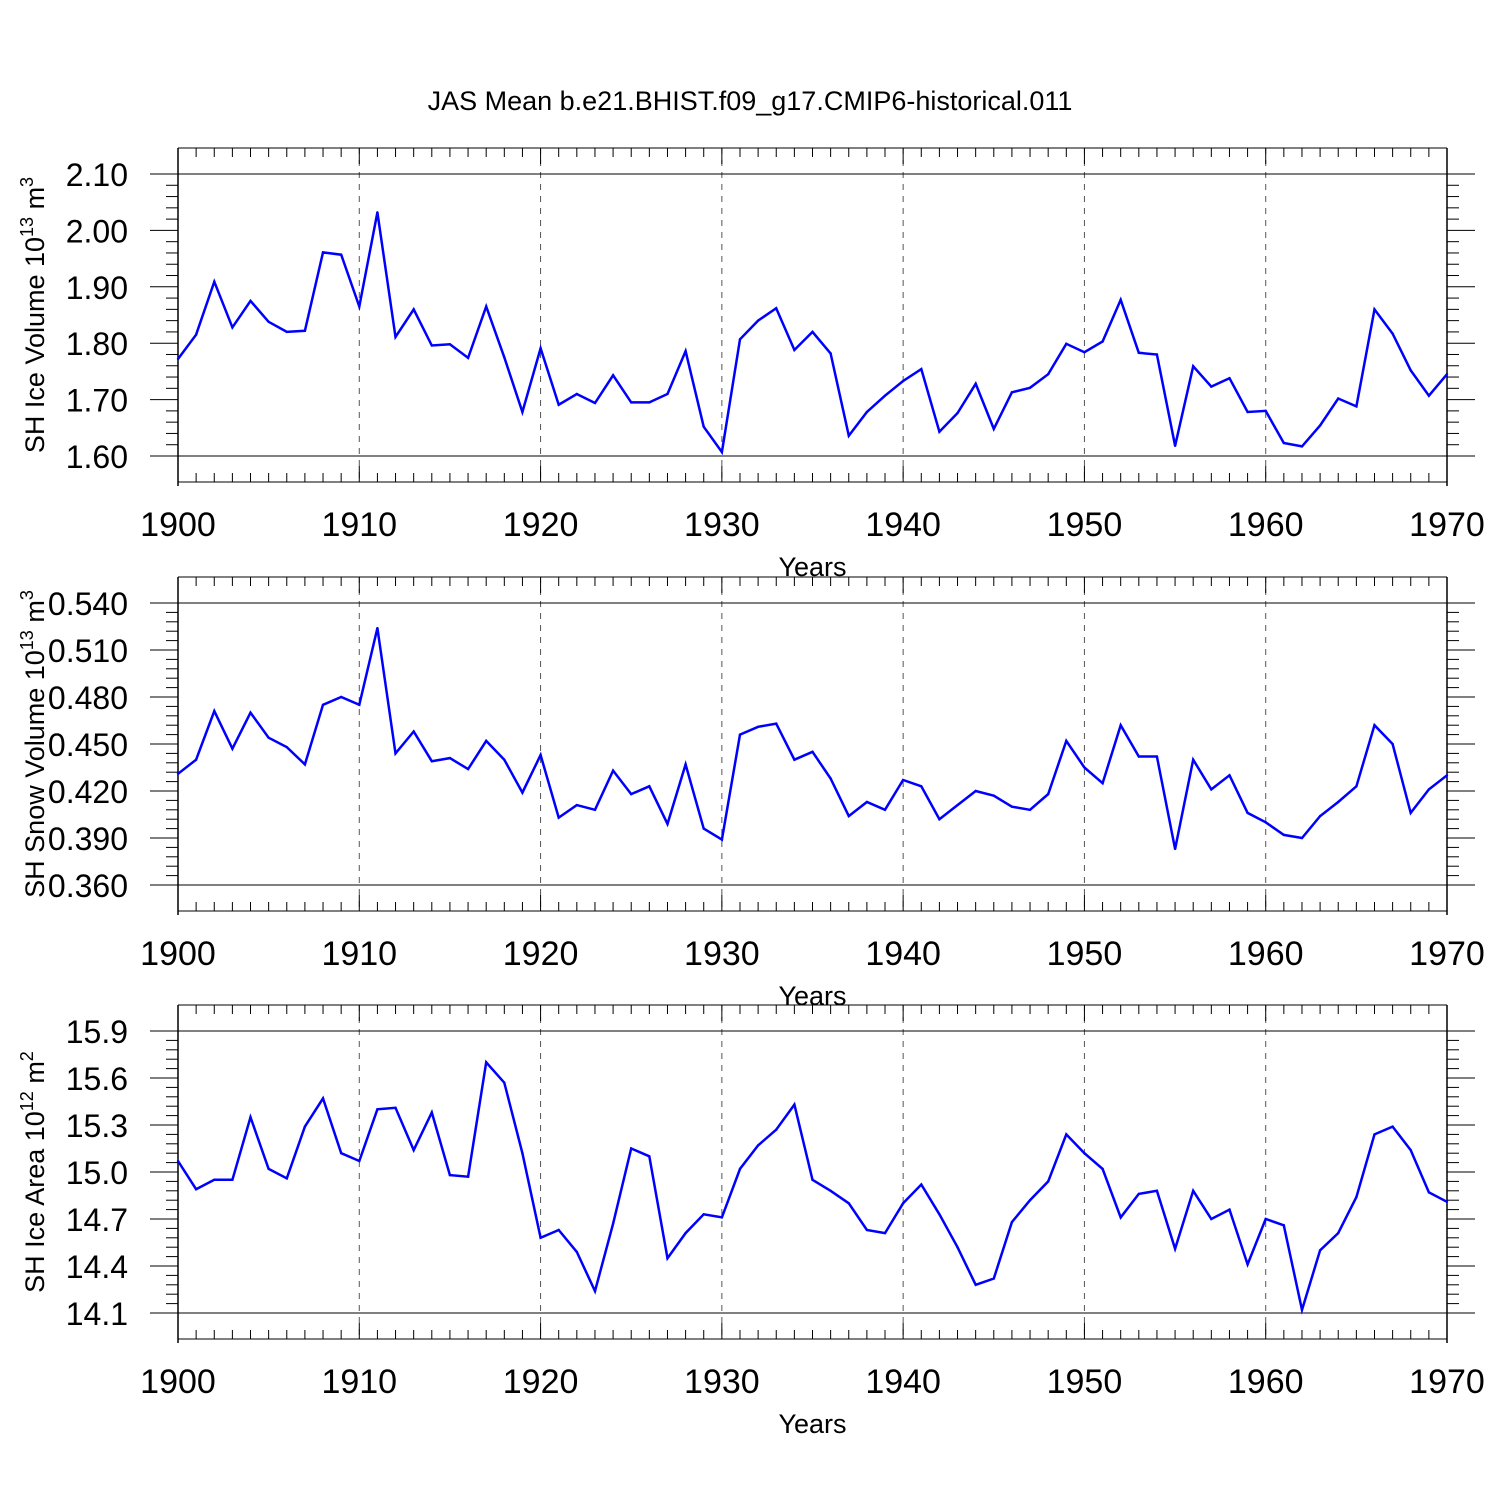 Image resolution: width=1500 pixels, height=1500 pixels. What do you see at coordinates (35, 1202) in the screenshot?
I see `y-axis-label-part: SH Ice Area 10` at bounding box center [35, 1202].